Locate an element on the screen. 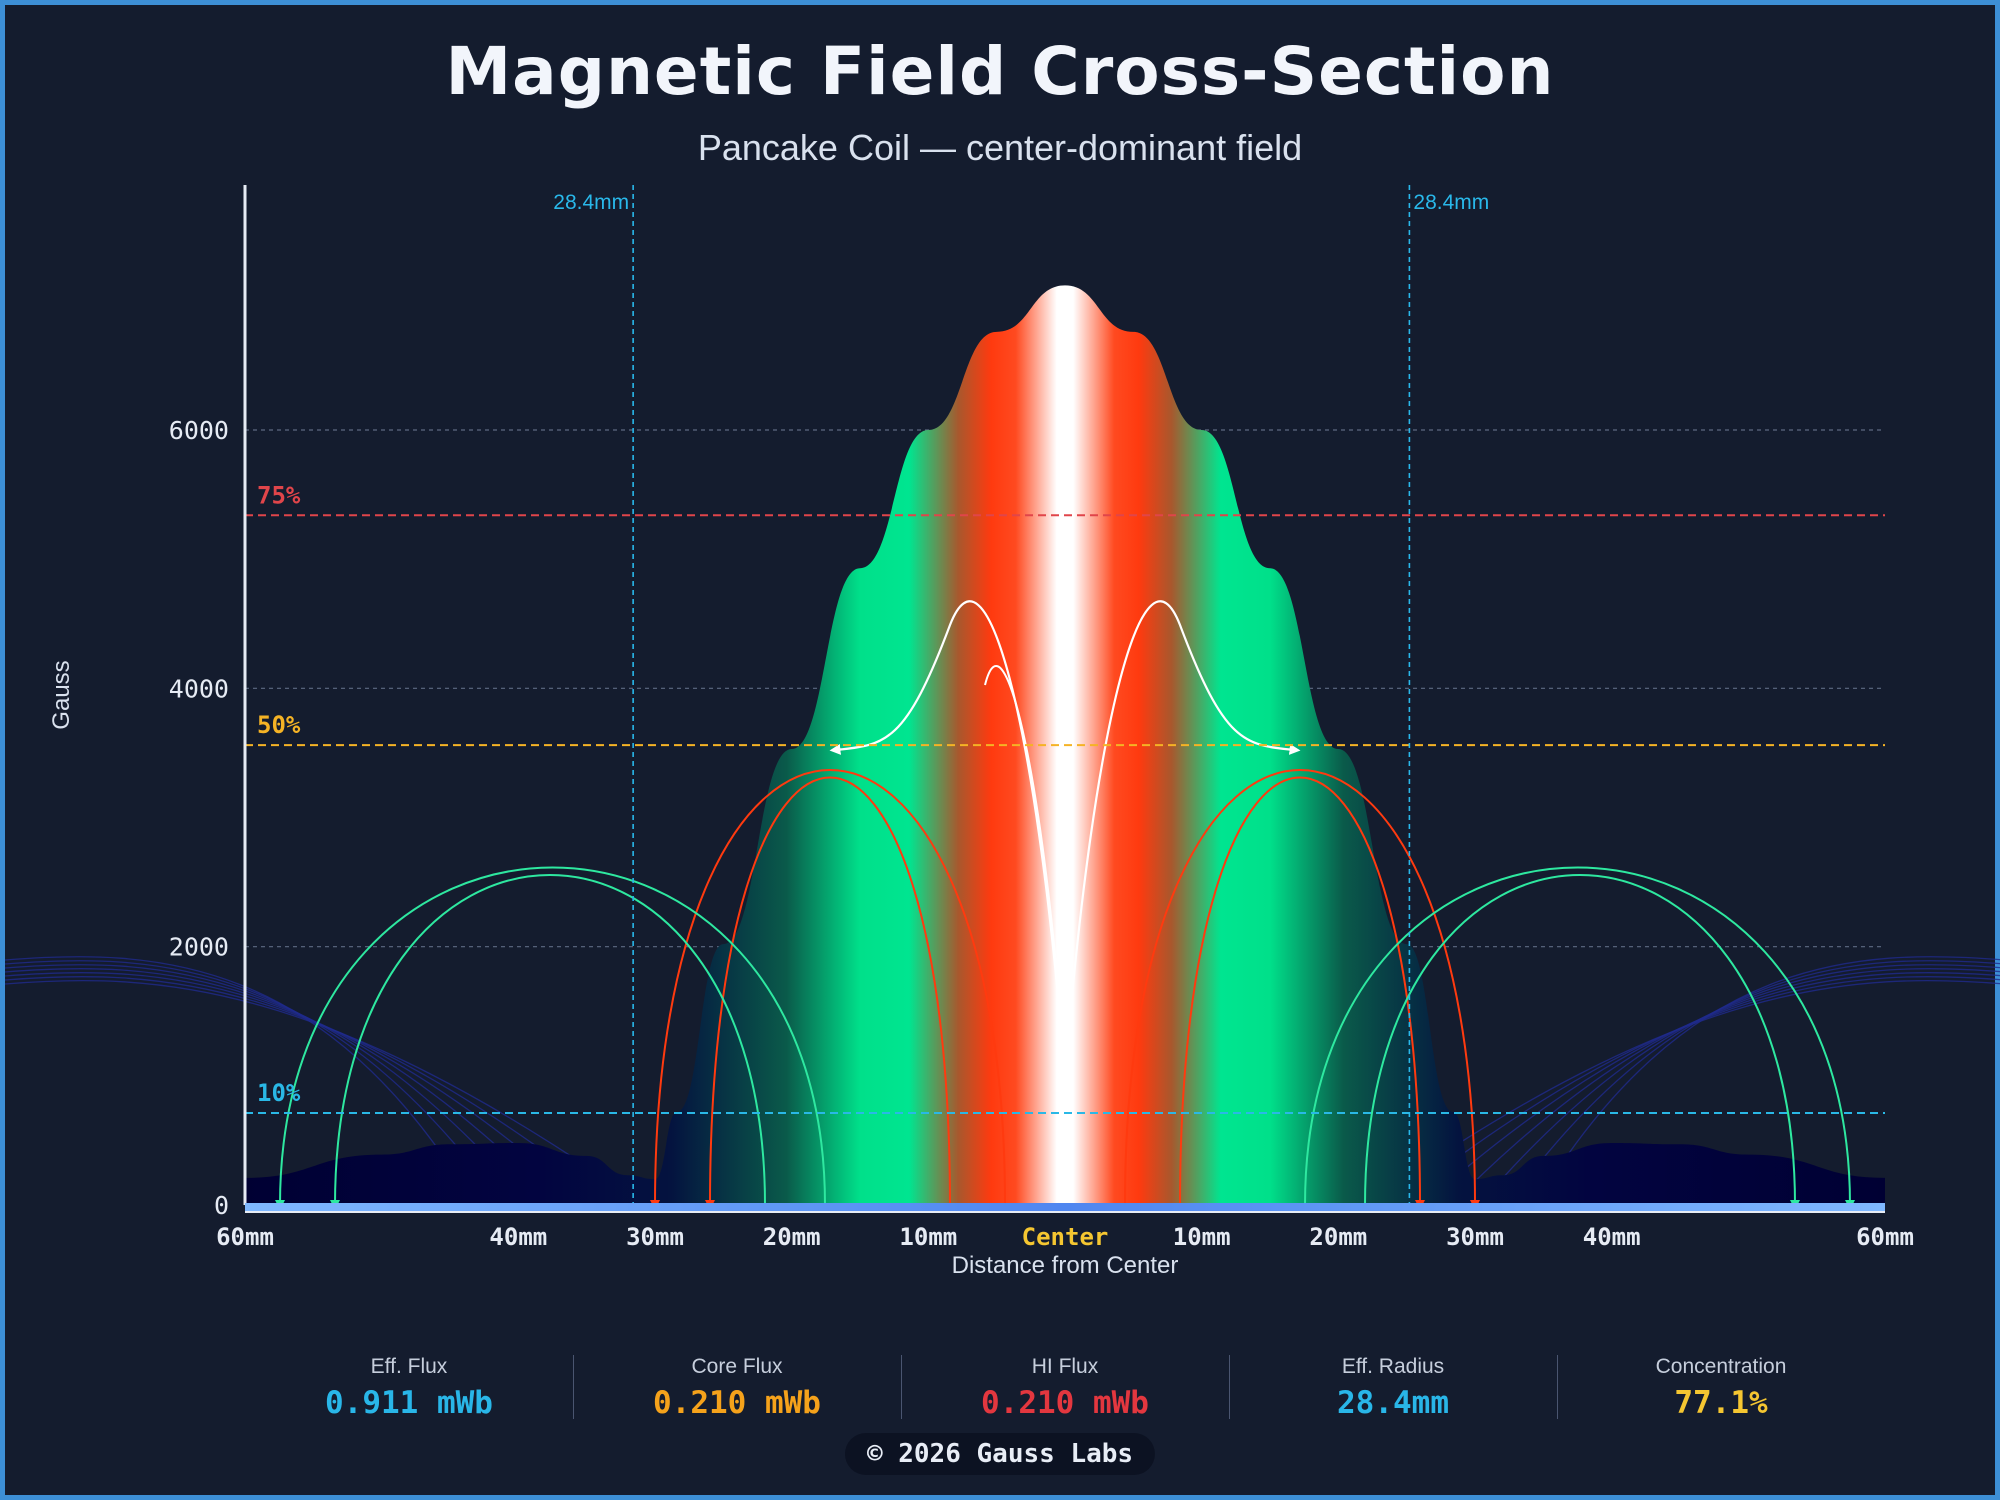 This screenshot has height=1500, width=2000. chart-subtitle: Pancake Coil — center-dominant field is located at coordinates (1000, 147).